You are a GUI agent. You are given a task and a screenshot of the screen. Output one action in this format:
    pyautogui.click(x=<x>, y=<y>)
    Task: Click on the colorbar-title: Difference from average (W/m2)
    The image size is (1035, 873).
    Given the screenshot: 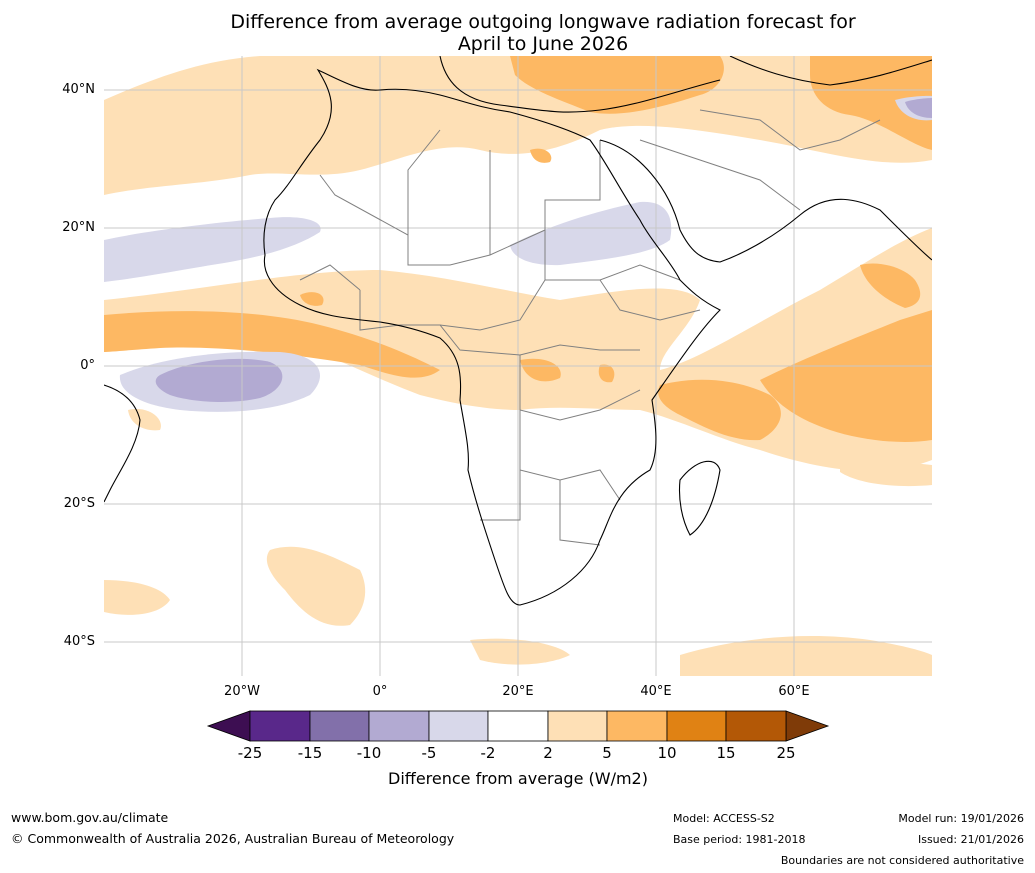 What is the action you would take?
    pyautogui.click(x=518, y=778)
    